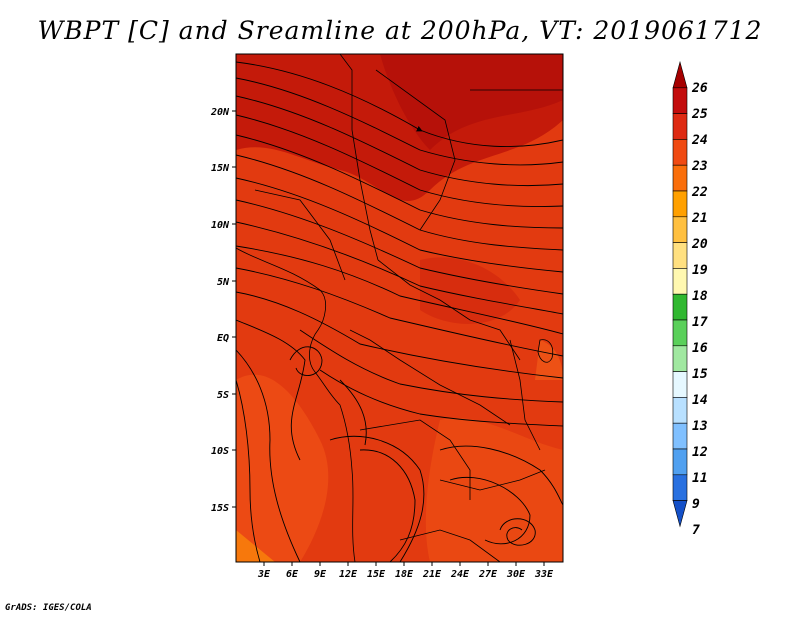 The width and height of the screenshot is (800, 618). Describe the element at coordinates (699, 244) in the screenshot. I see `colorbar-label: 20` at that location.